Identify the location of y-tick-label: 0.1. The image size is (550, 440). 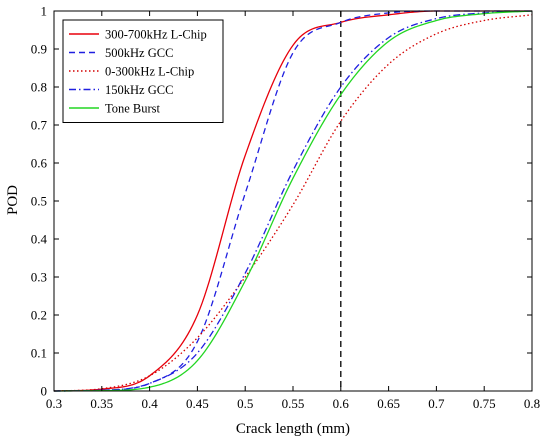
(39, 353).